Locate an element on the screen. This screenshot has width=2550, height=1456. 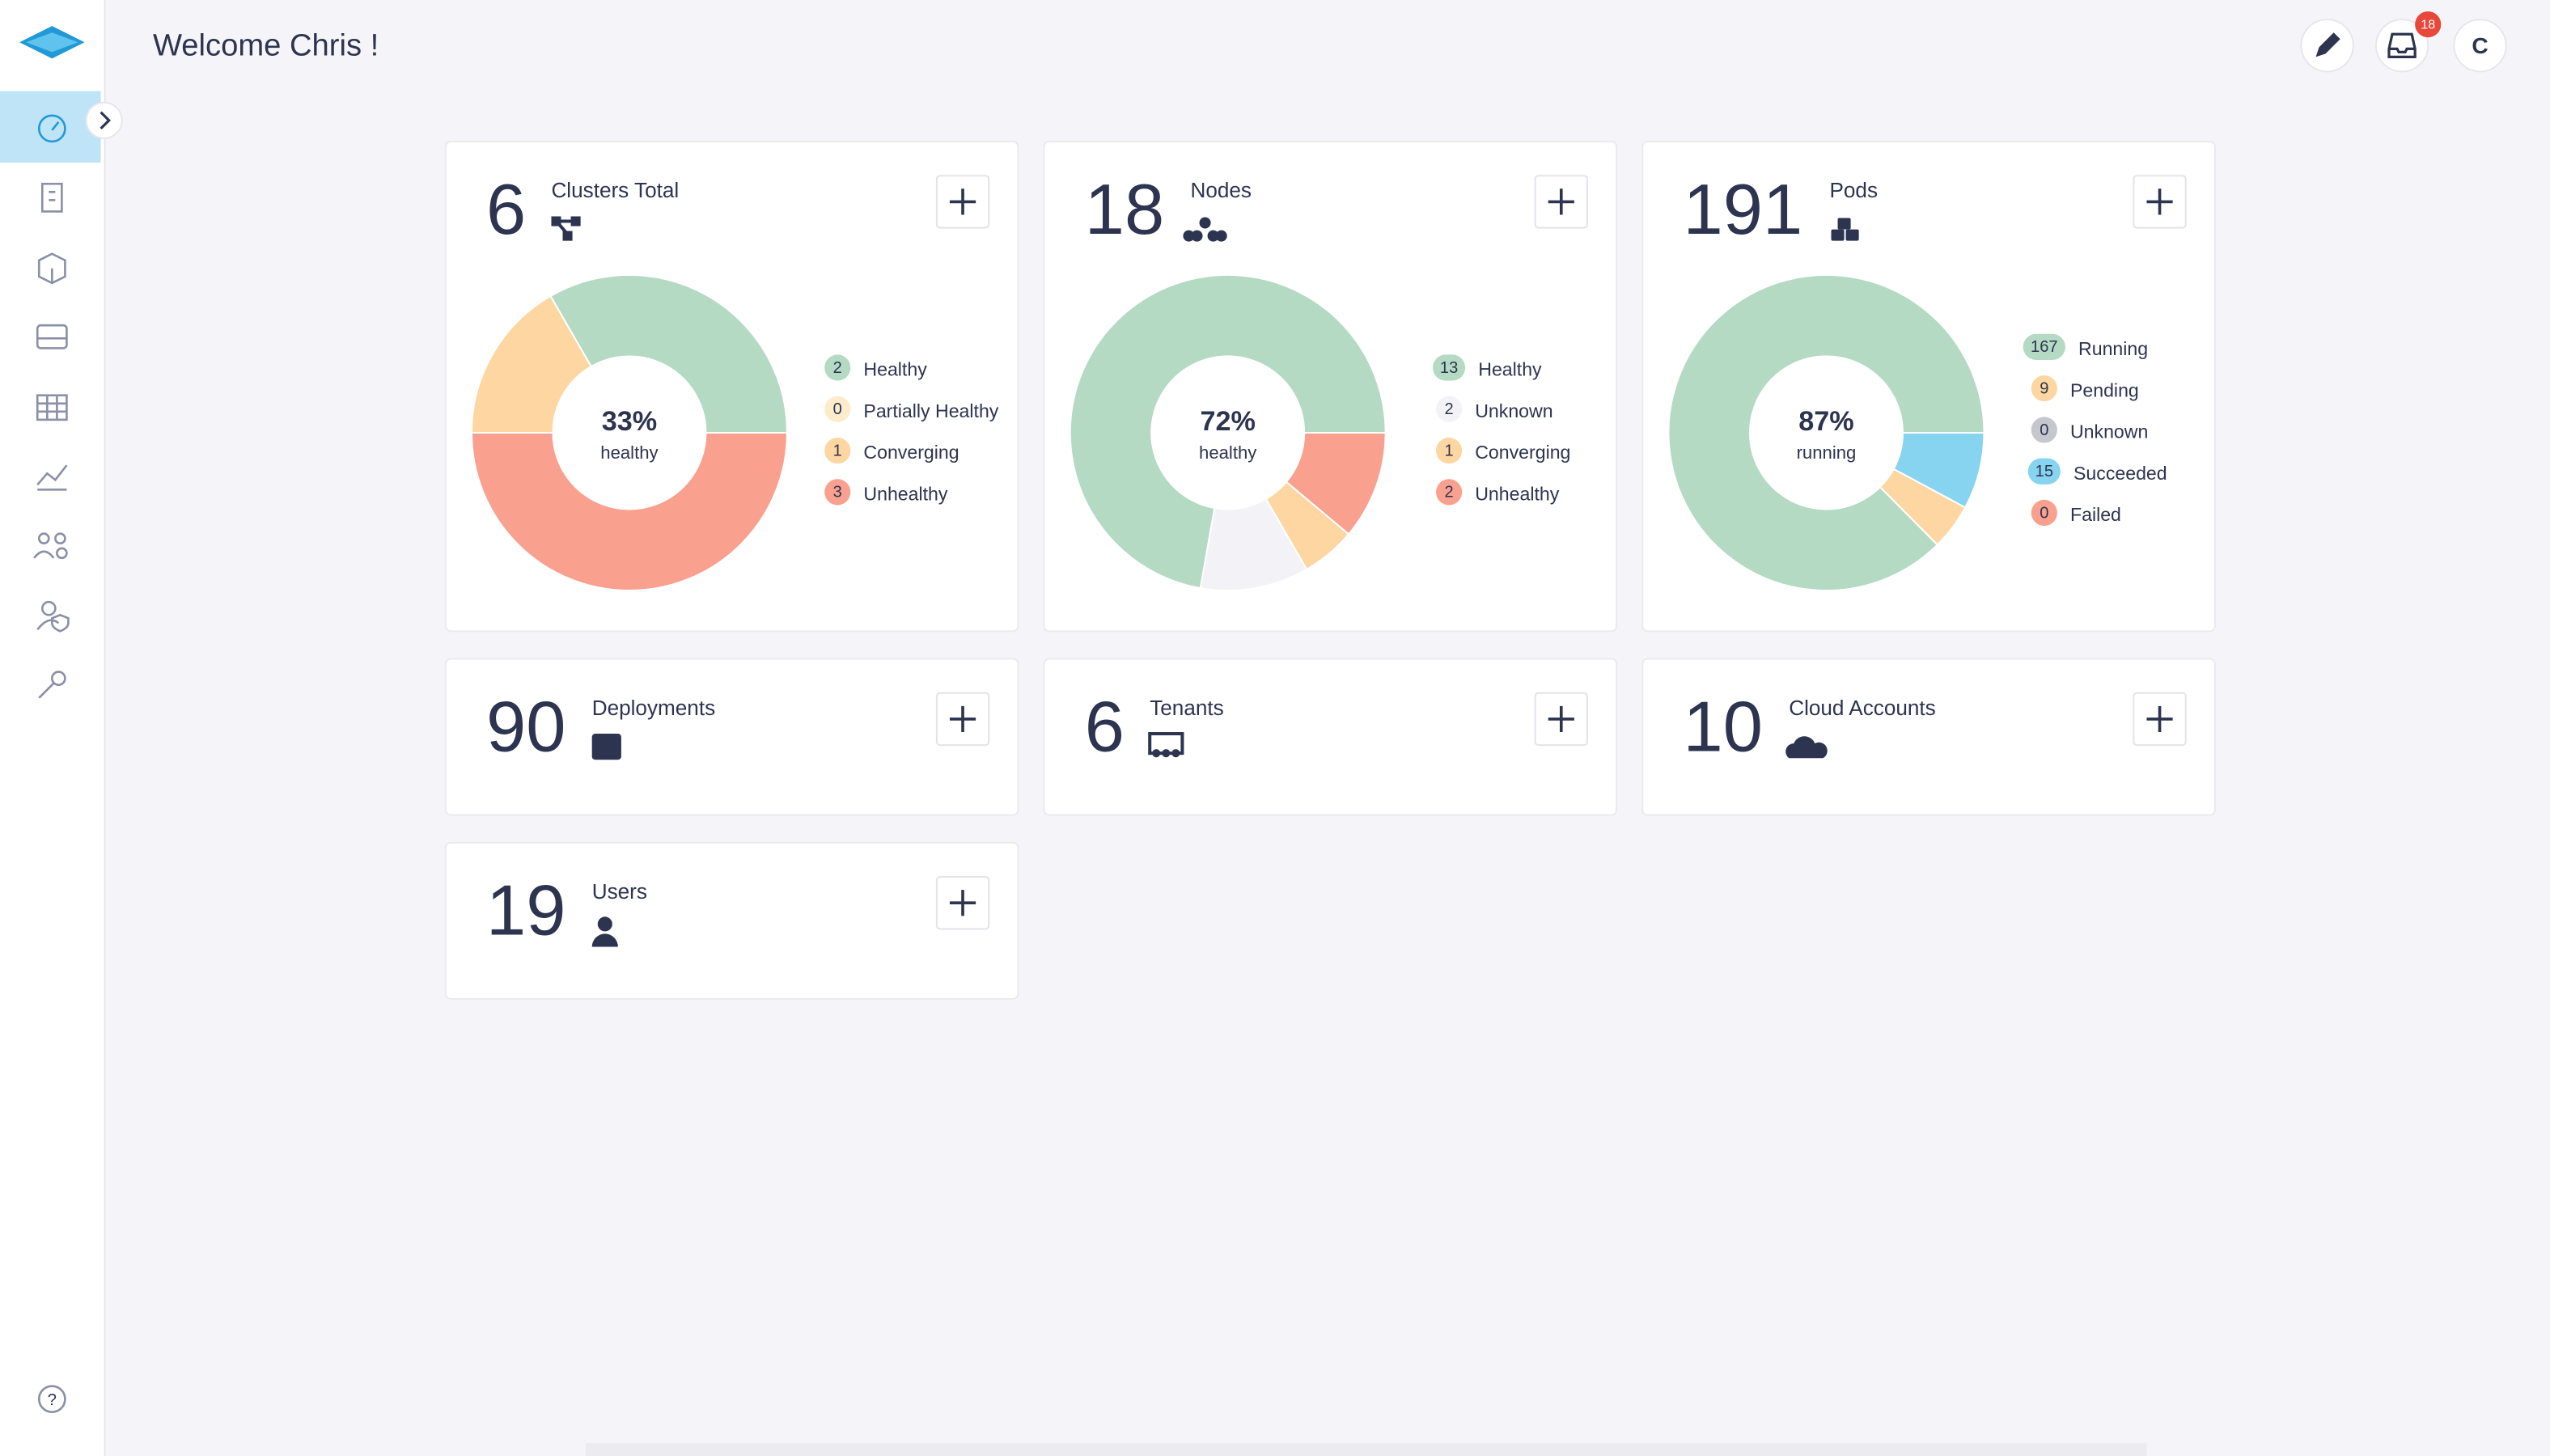
nav-active is located at coordinates (50, 127).